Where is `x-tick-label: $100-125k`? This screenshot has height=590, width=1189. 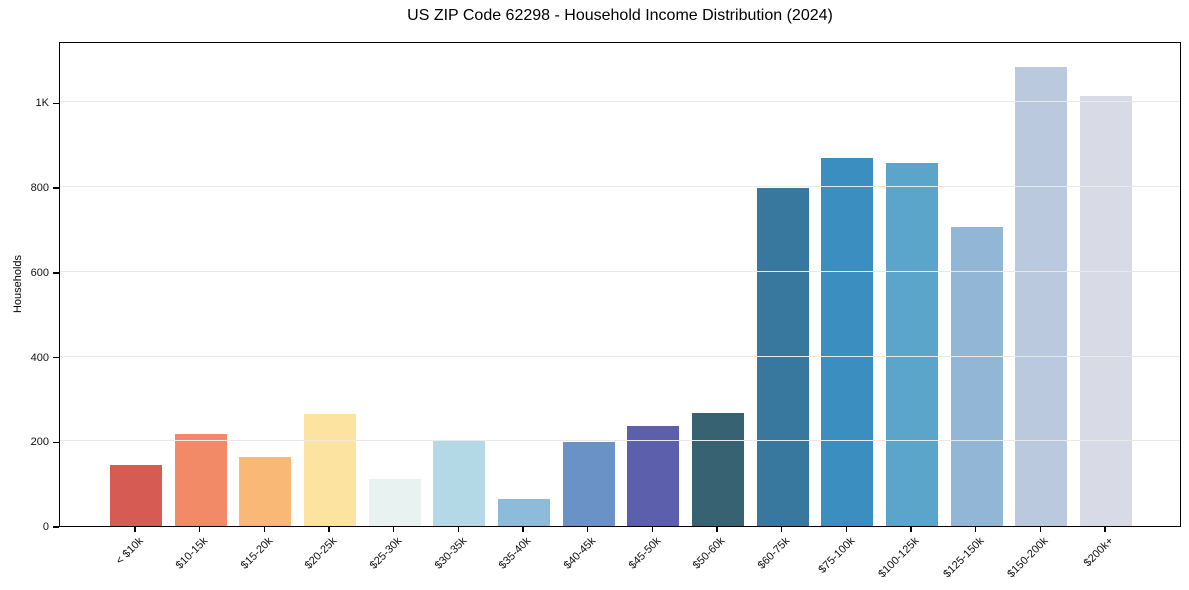 x-tick-label: $100-125k is located at coordinates (899, 558).